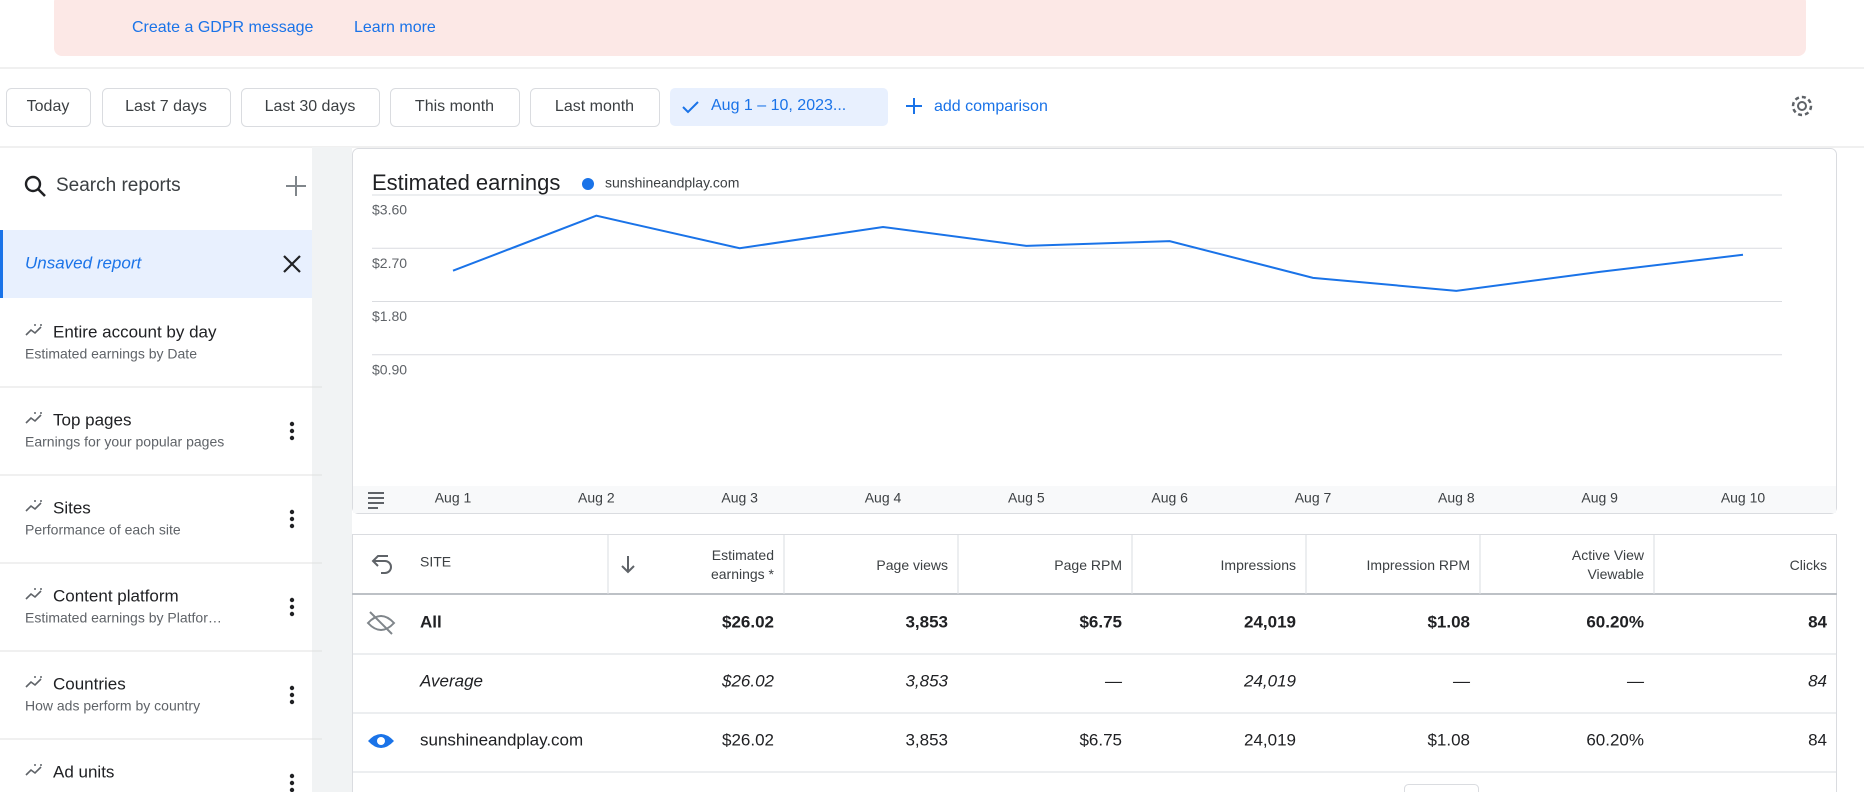 The image size is (1864, 792). Describe the element at coordinates (124, 442) in the screenshot. I see `report-subtitle: Earnings for your popular pages` at that location.